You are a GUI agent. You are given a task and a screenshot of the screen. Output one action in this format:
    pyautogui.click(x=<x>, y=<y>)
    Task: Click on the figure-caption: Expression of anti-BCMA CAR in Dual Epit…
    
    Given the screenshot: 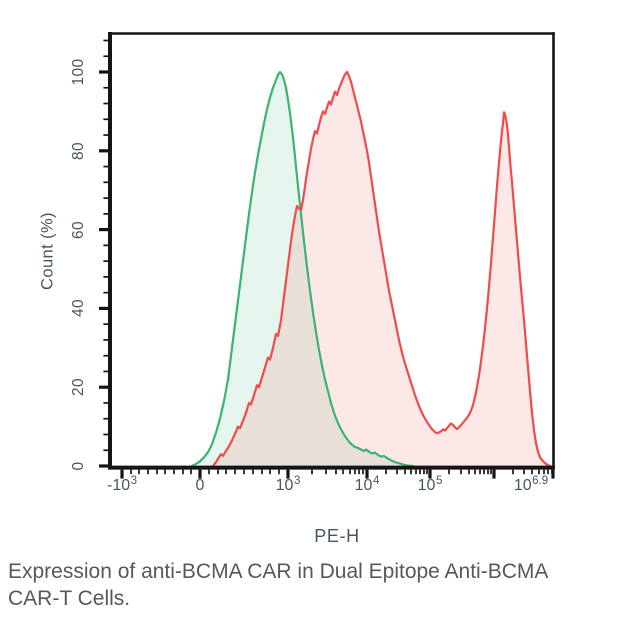 What is the action you would take?
    pyautogui.click(x=278, y=585)
    